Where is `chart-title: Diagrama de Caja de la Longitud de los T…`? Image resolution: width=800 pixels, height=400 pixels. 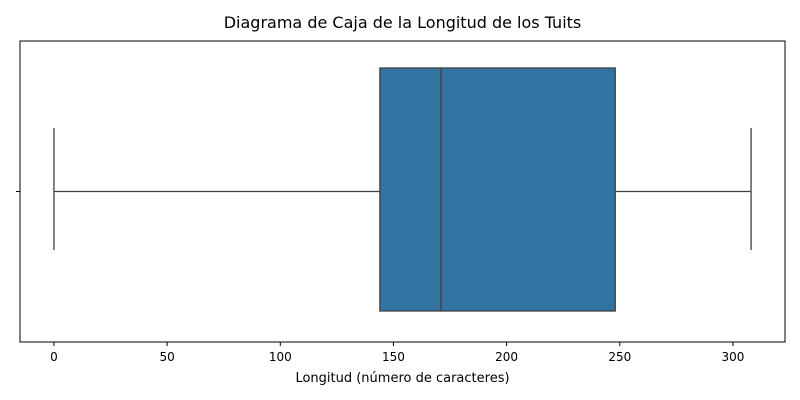 chart-title: Diagrama de Caja de la Longitud de los T… is located at coordinates (403, 22).